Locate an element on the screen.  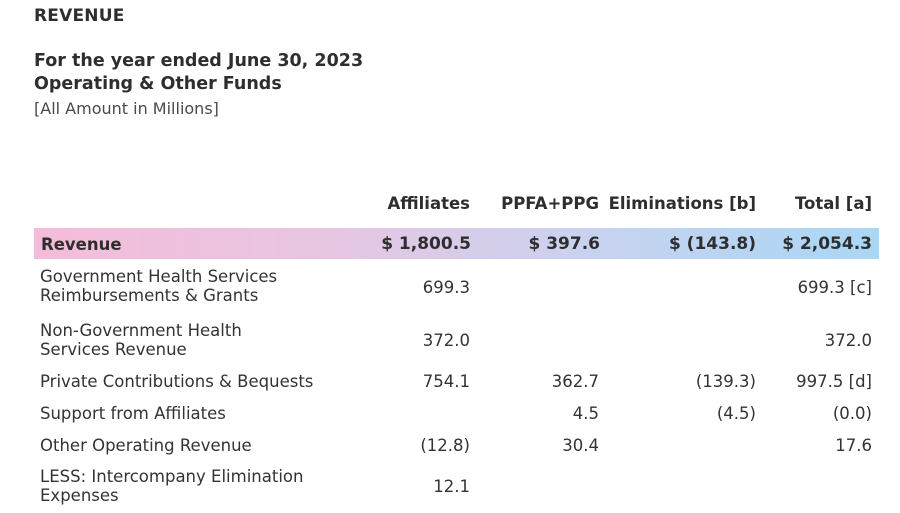
cell-eliminations: (139.3) is located at coordinates (725, 381).